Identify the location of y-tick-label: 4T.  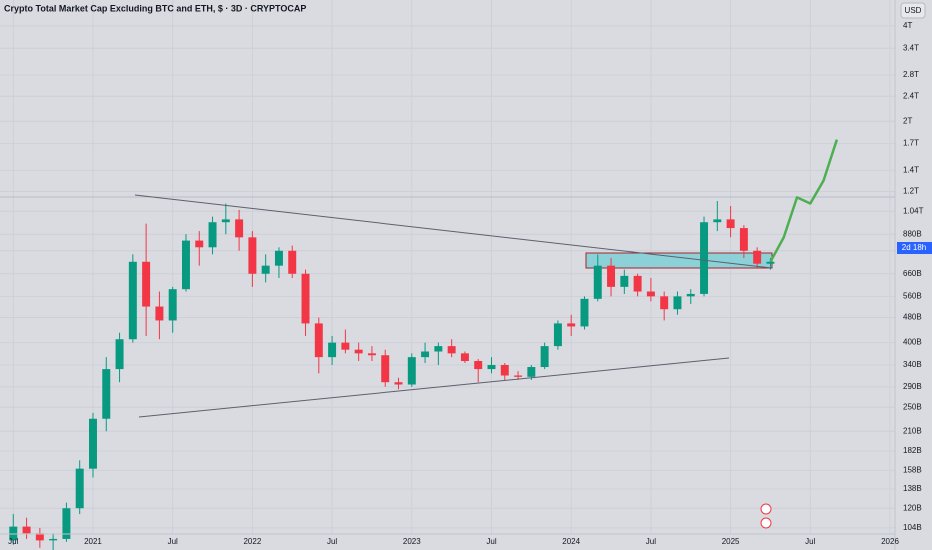
(907, 25).